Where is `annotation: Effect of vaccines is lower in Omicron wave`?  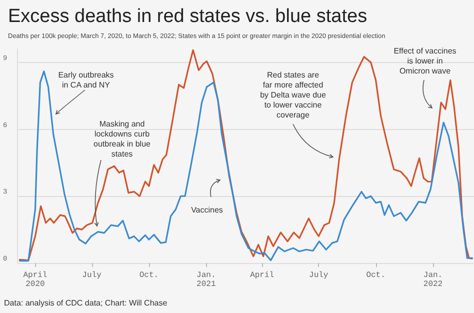
annotation: Effect of vaccines is lower in Omicron wave is located at coordinates (425, 61).